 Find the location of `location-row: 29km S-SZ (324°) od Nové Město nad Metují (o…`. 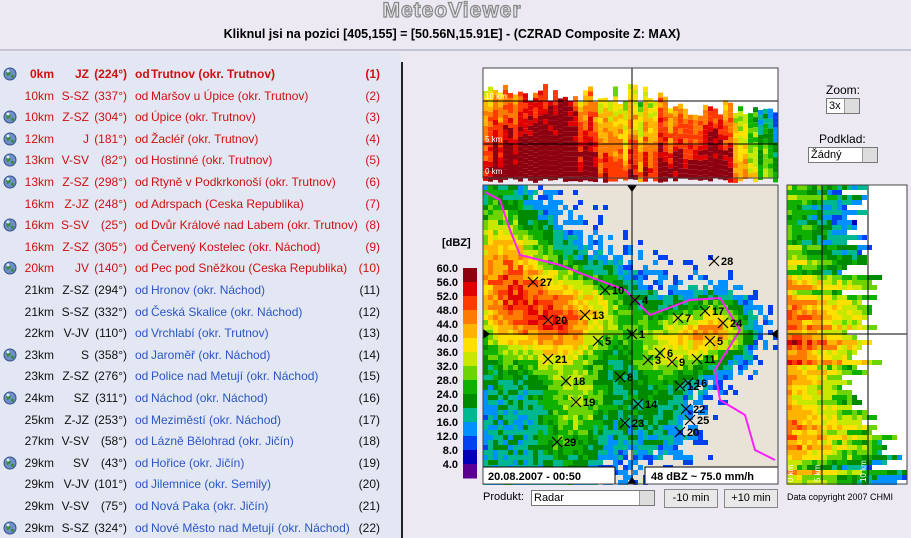

location-row: 29km S-SZ (324°) od Nové Město nad Metují (o… is located at coordinates (200, 528).